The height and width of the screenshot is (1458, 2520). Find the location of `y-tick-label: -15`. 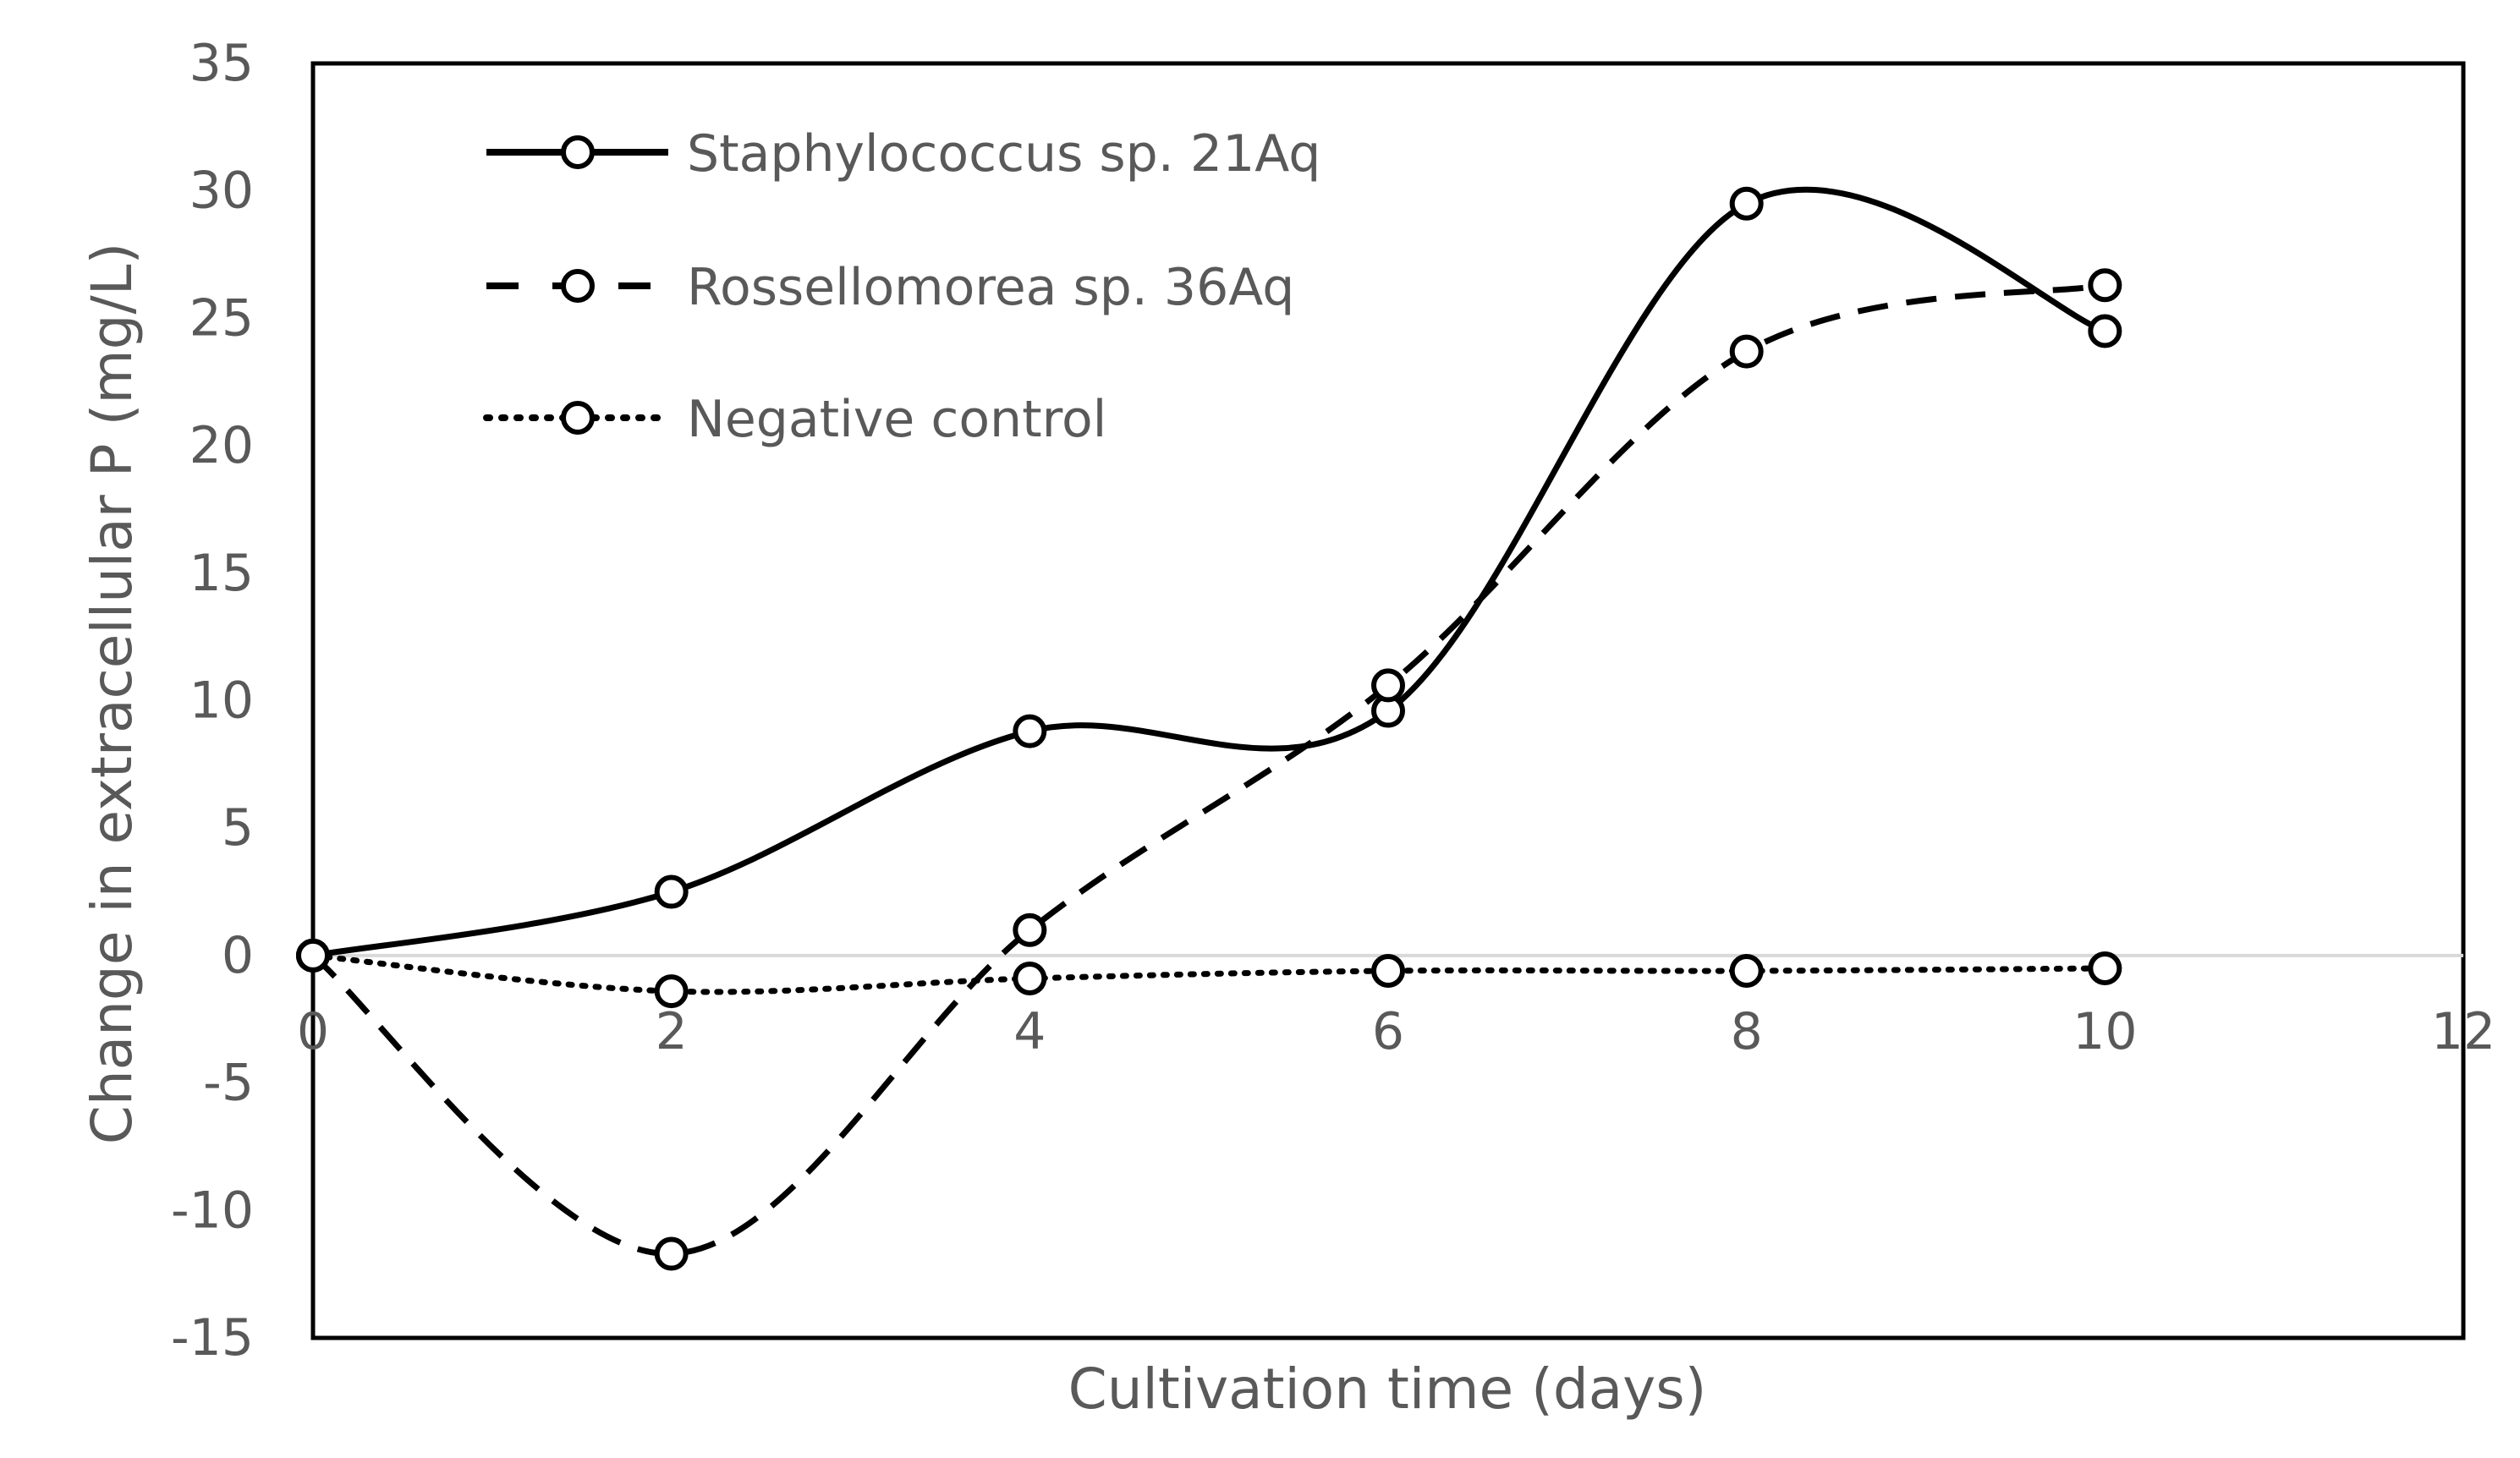

y-tick-label: -15 is located at coordinates (212, 1338).